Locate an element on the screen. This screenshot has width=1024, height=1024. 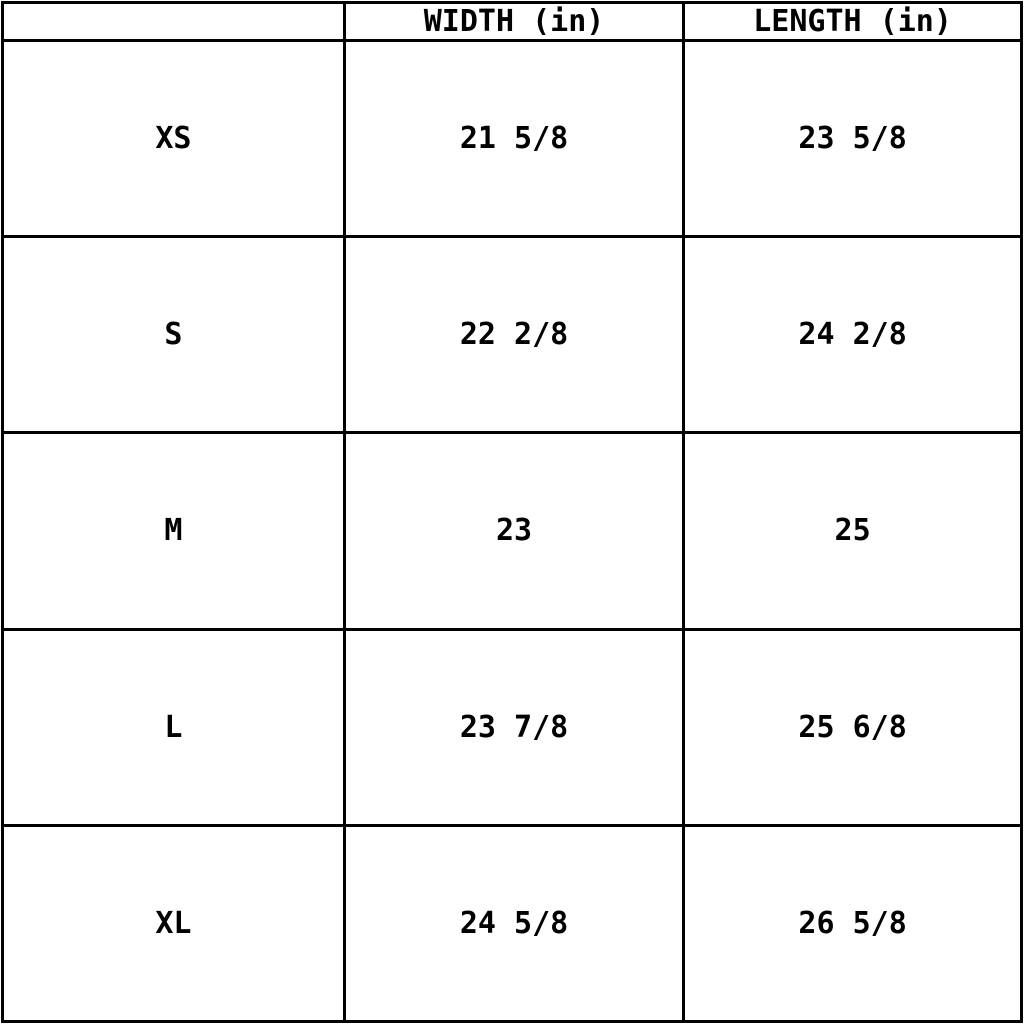
header-cell-size is located at coordinates (173, 21).